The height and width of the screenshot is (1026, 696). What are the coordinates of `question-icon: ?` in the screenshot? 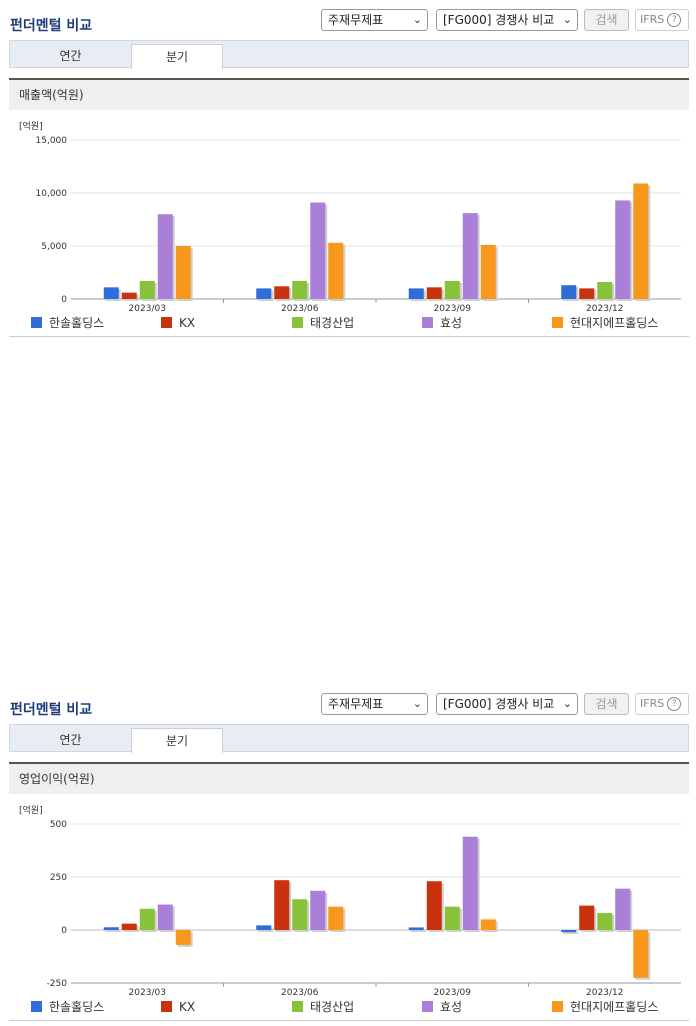 It's located at (674, 704).